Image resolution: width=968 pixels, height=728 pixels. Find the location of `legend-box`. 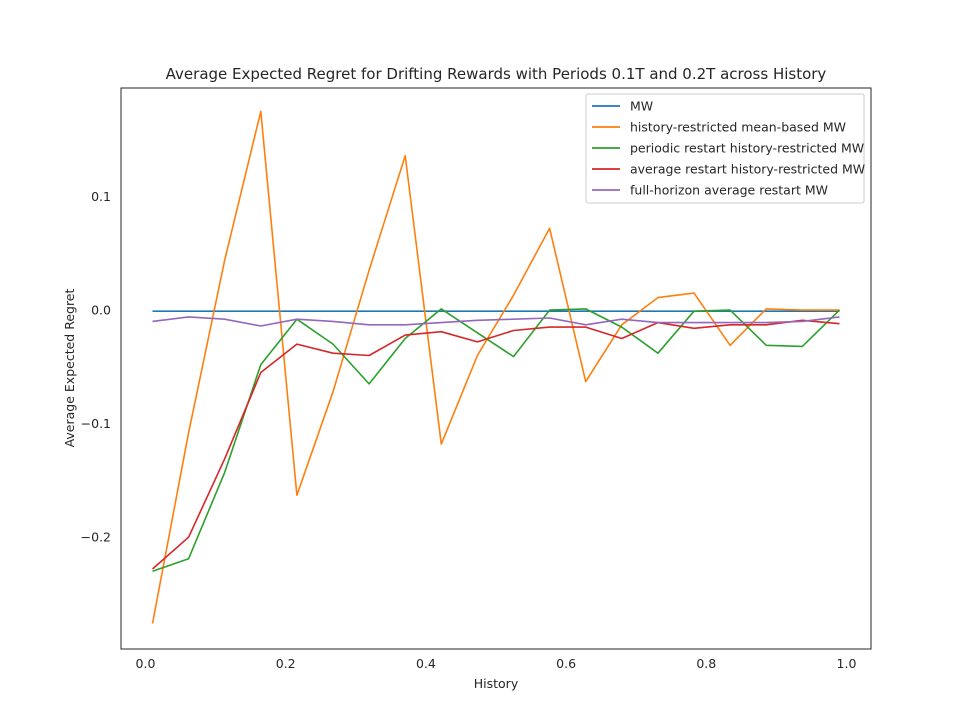

legend-box is located at coordinates (725, 148).